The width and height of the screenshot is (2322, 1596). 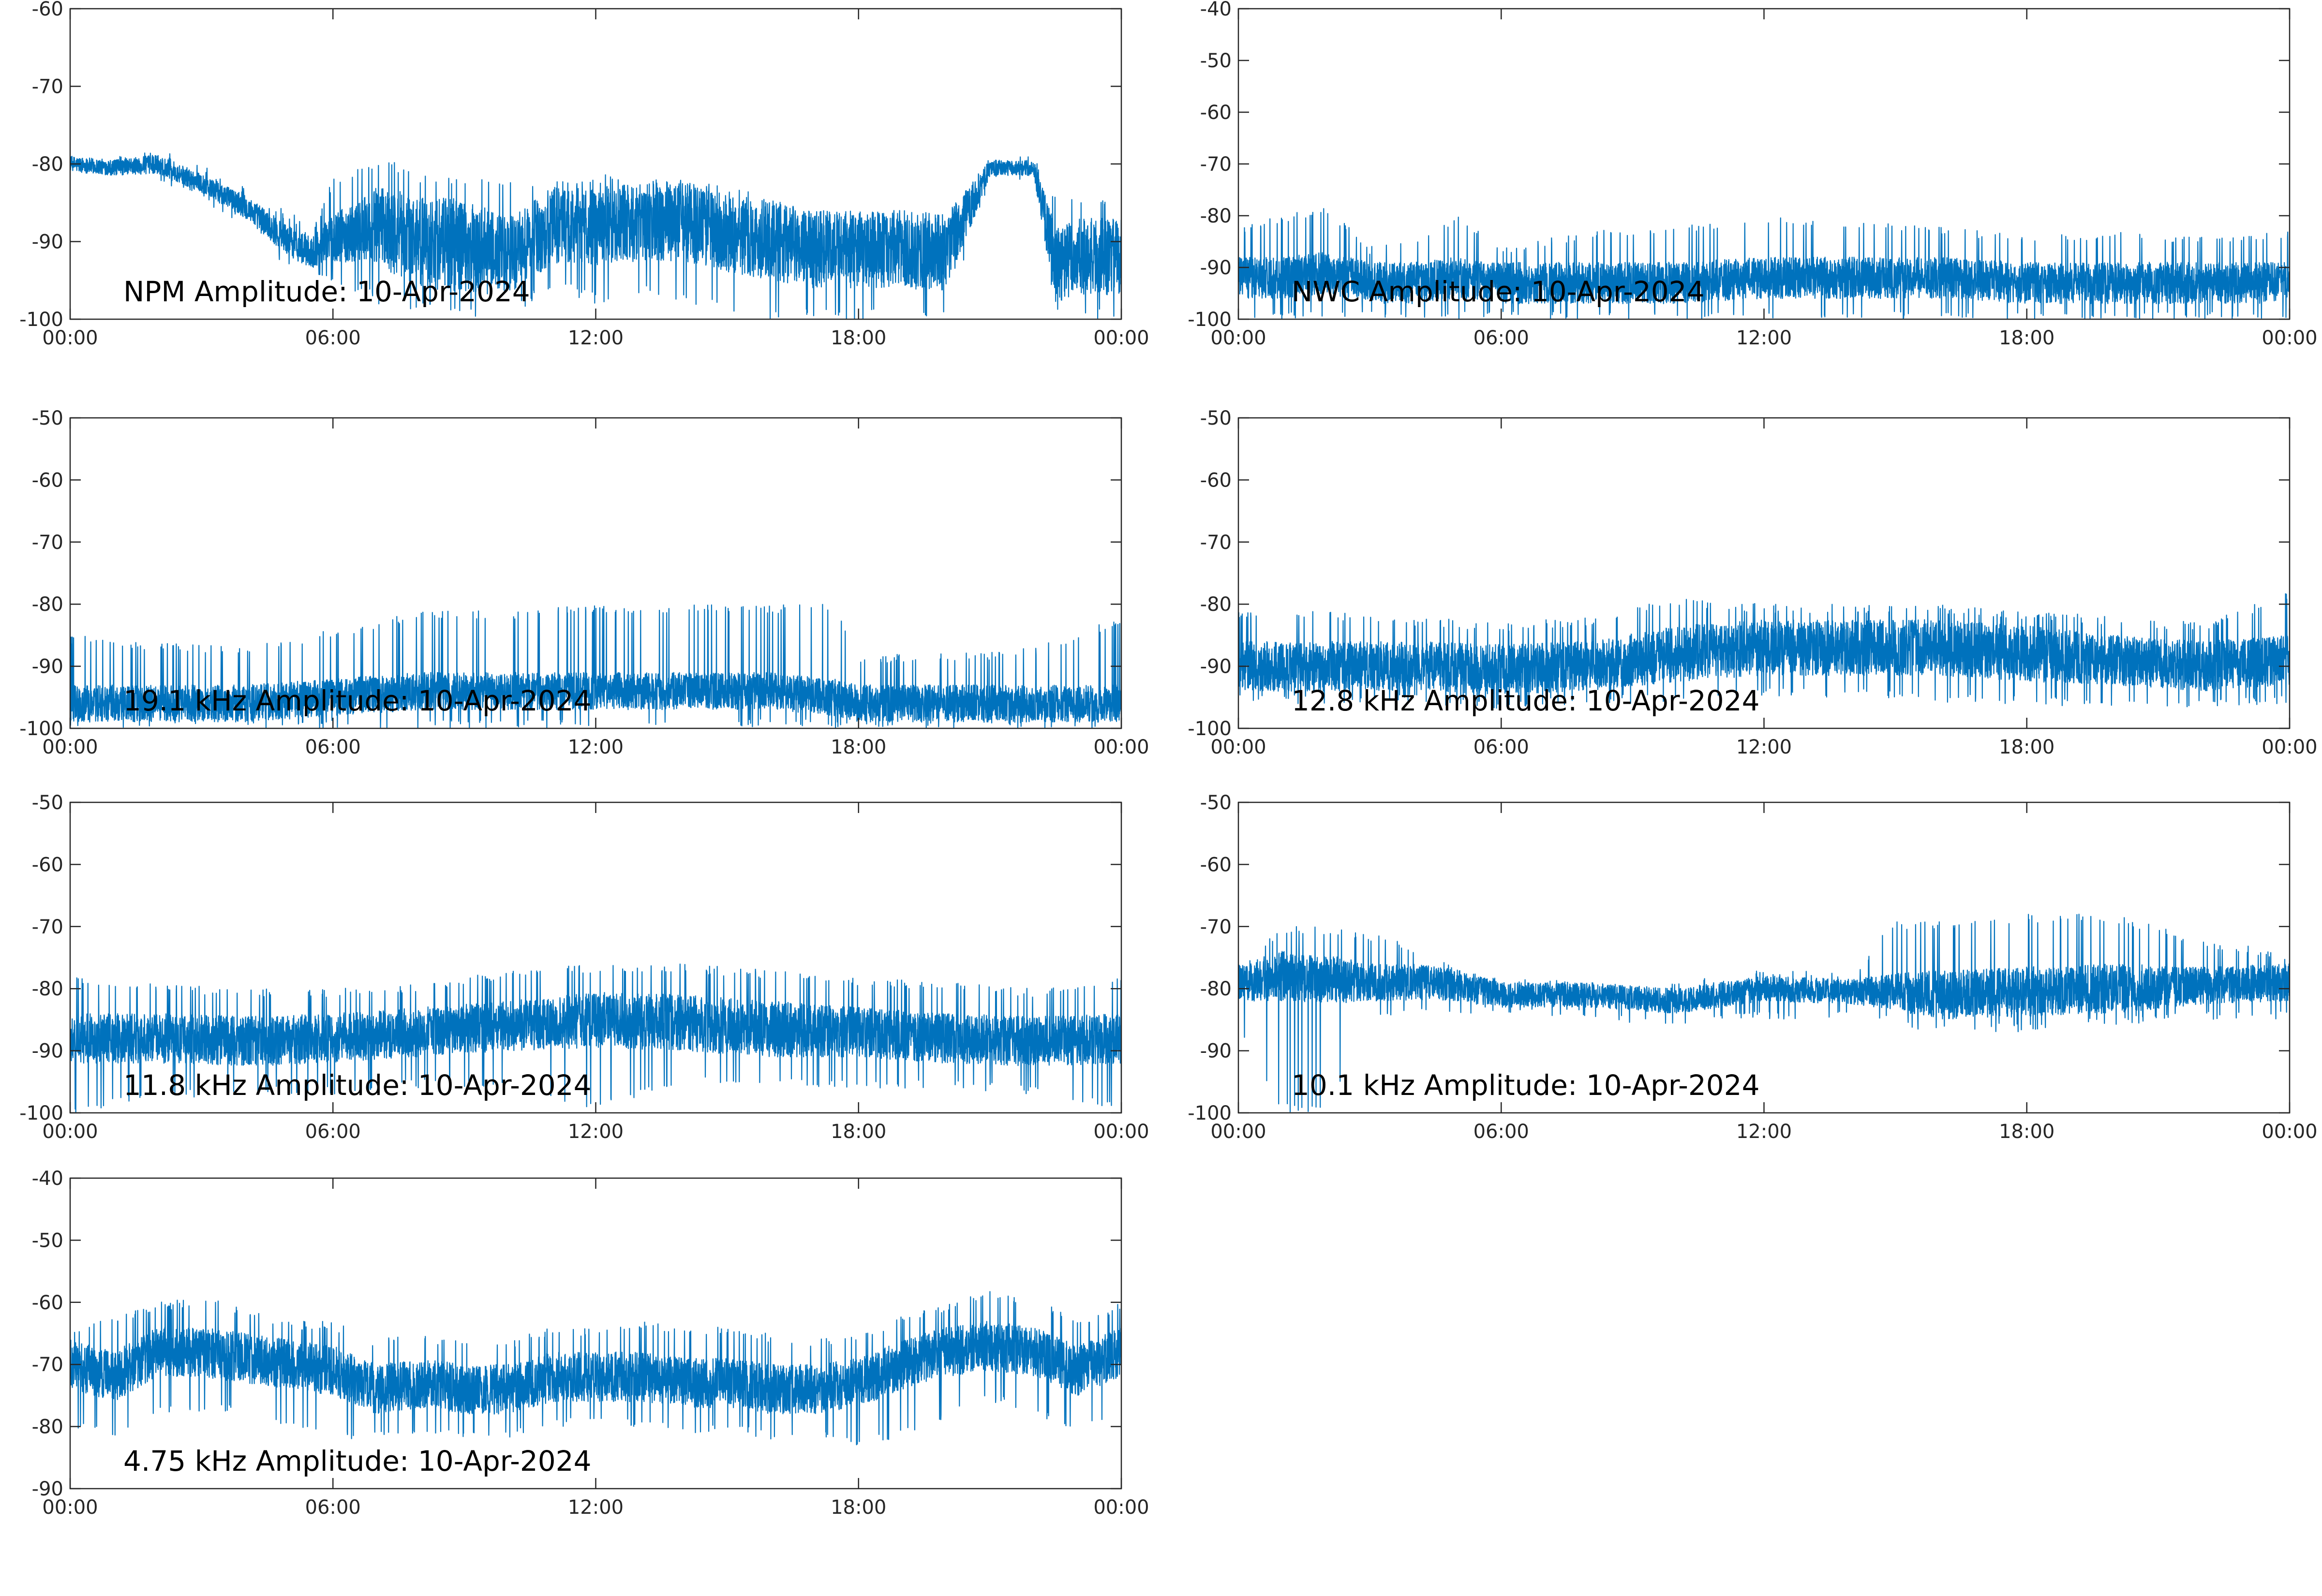 I want to click on chart-title: NWC Amplitude: 10-Apr-2024, so click(x=1498, y=291).